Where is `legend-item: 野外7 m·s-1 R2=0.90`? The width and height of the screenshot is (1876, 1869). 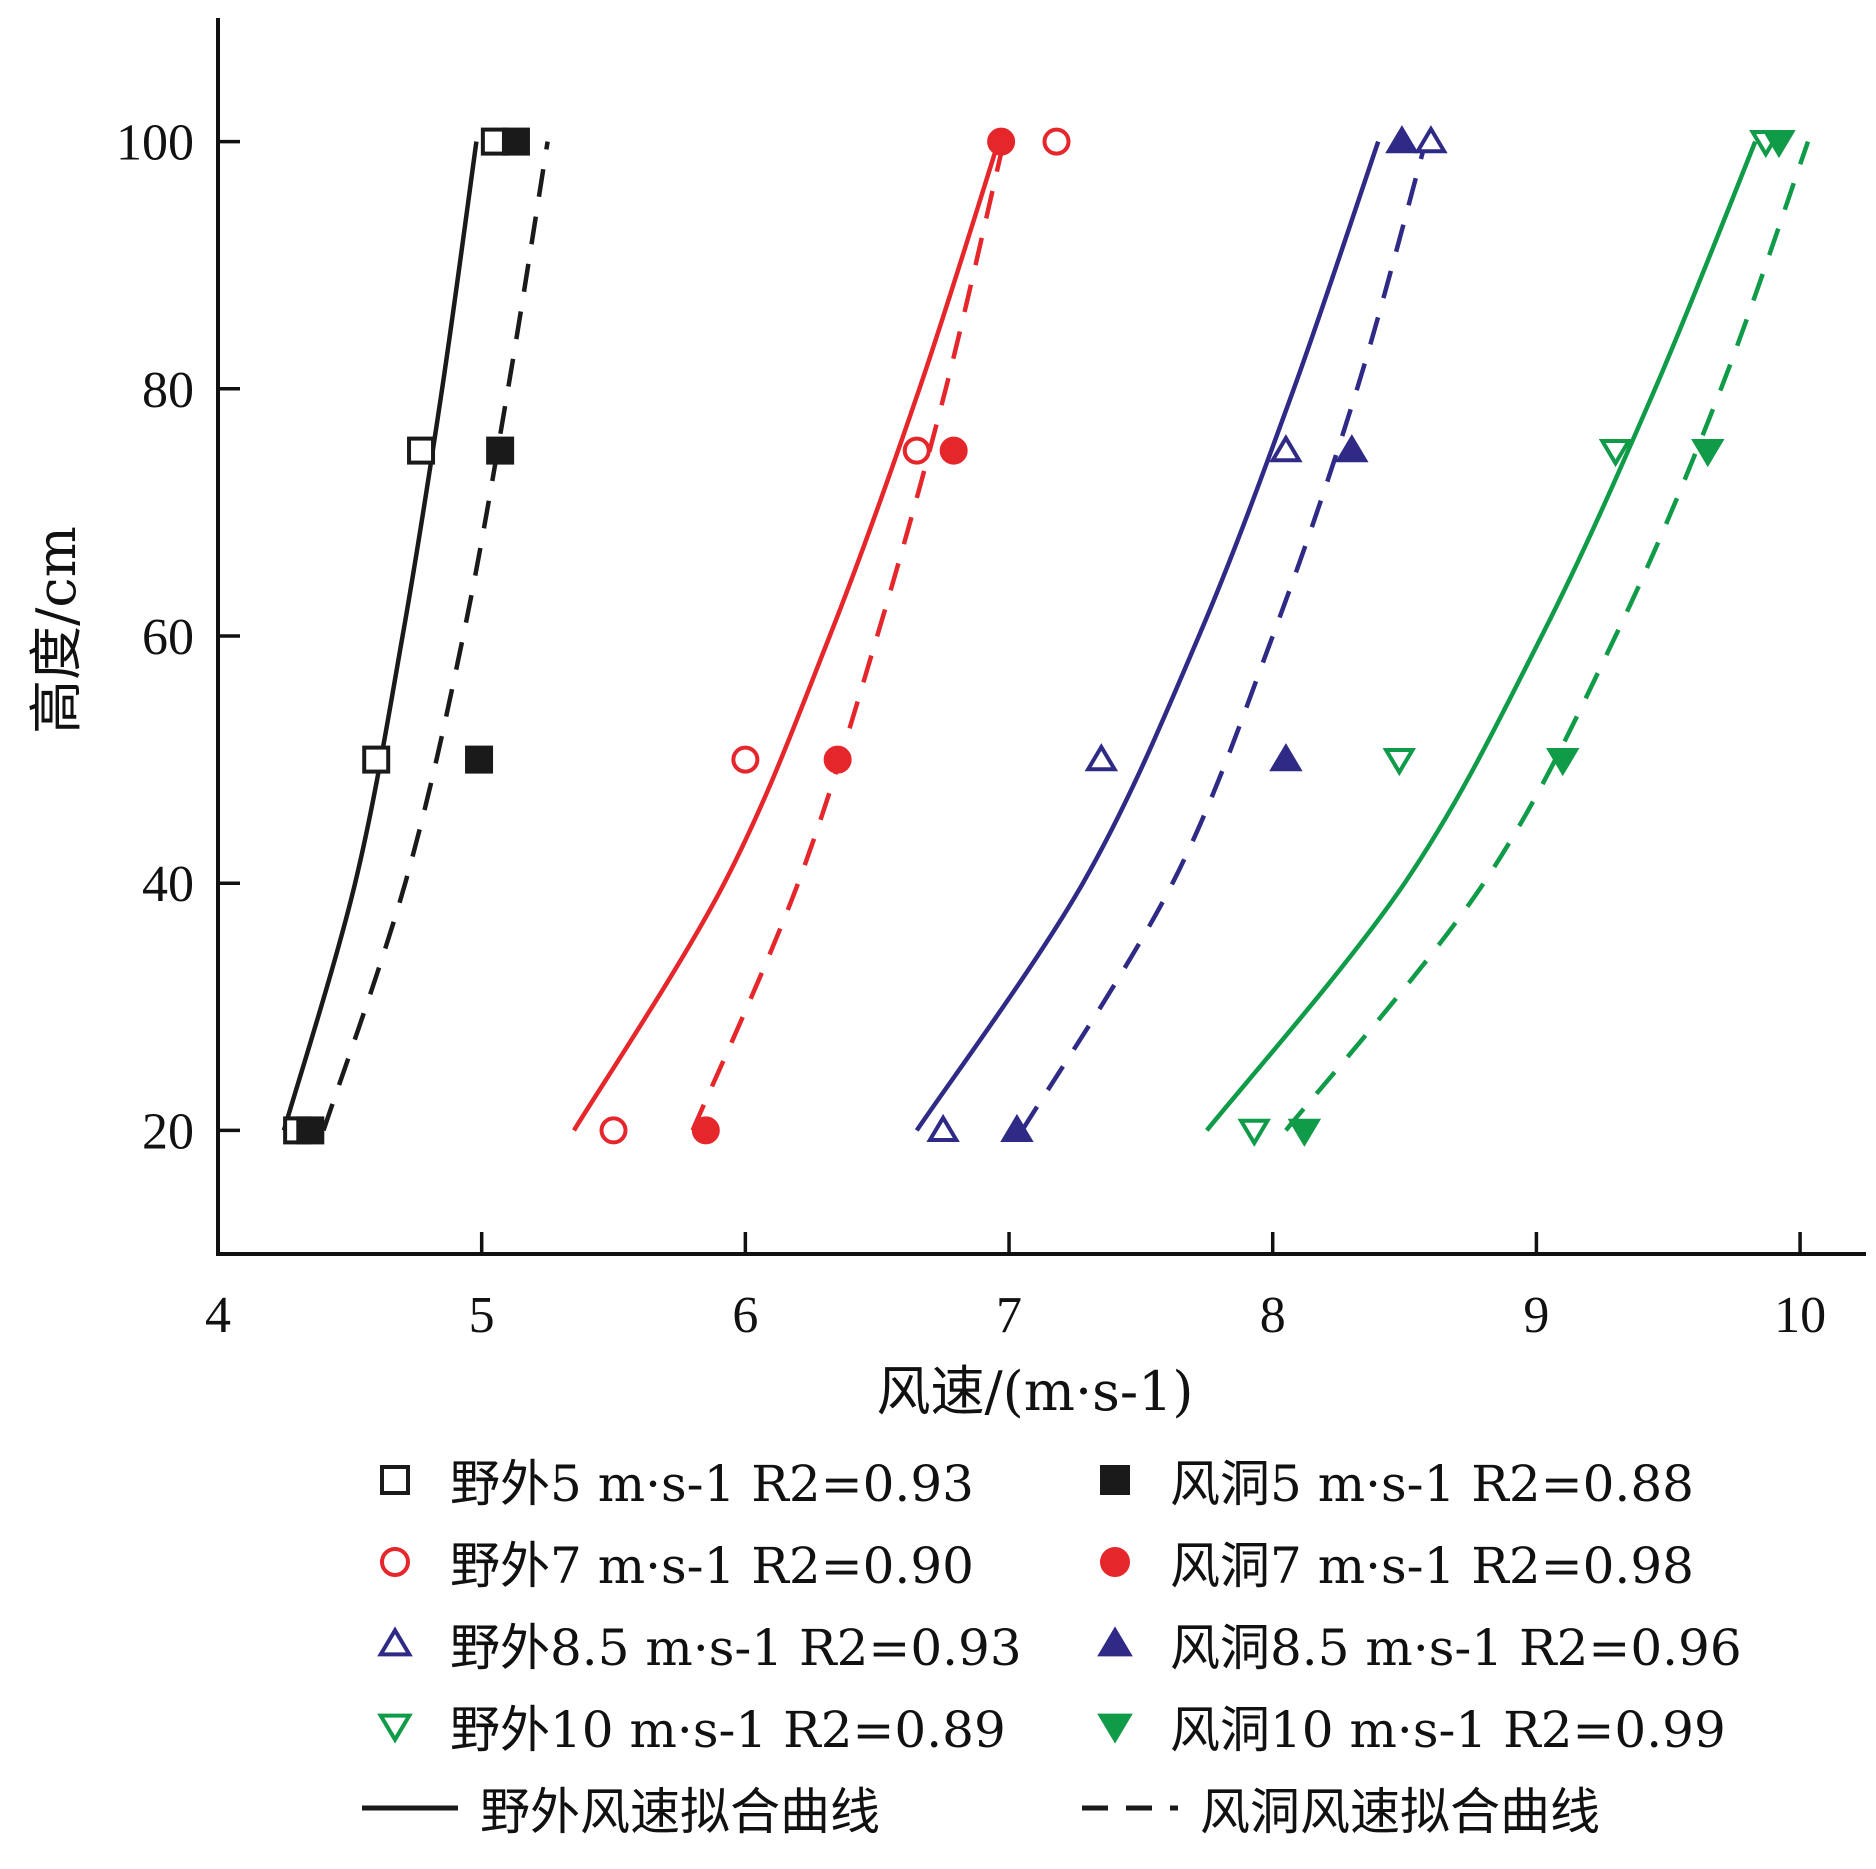
legend-item: 野外7 m·s-1 R2=0.90 is located at coordinates (667, 1562).